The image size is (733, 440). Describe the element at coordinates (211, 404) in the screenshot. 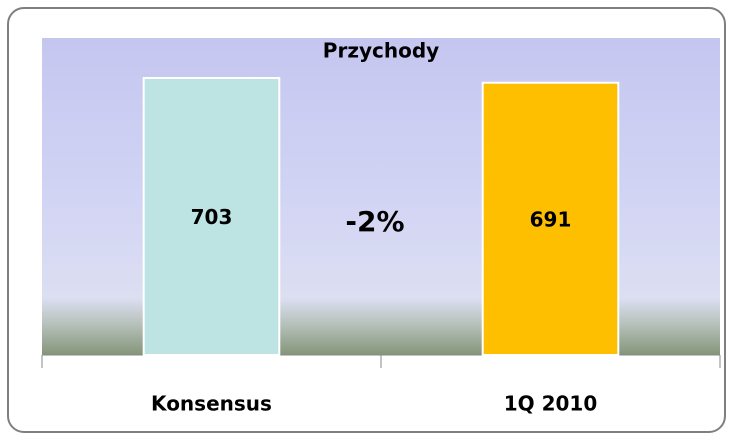

I see `x-tick-label: Konsensus` at that location.